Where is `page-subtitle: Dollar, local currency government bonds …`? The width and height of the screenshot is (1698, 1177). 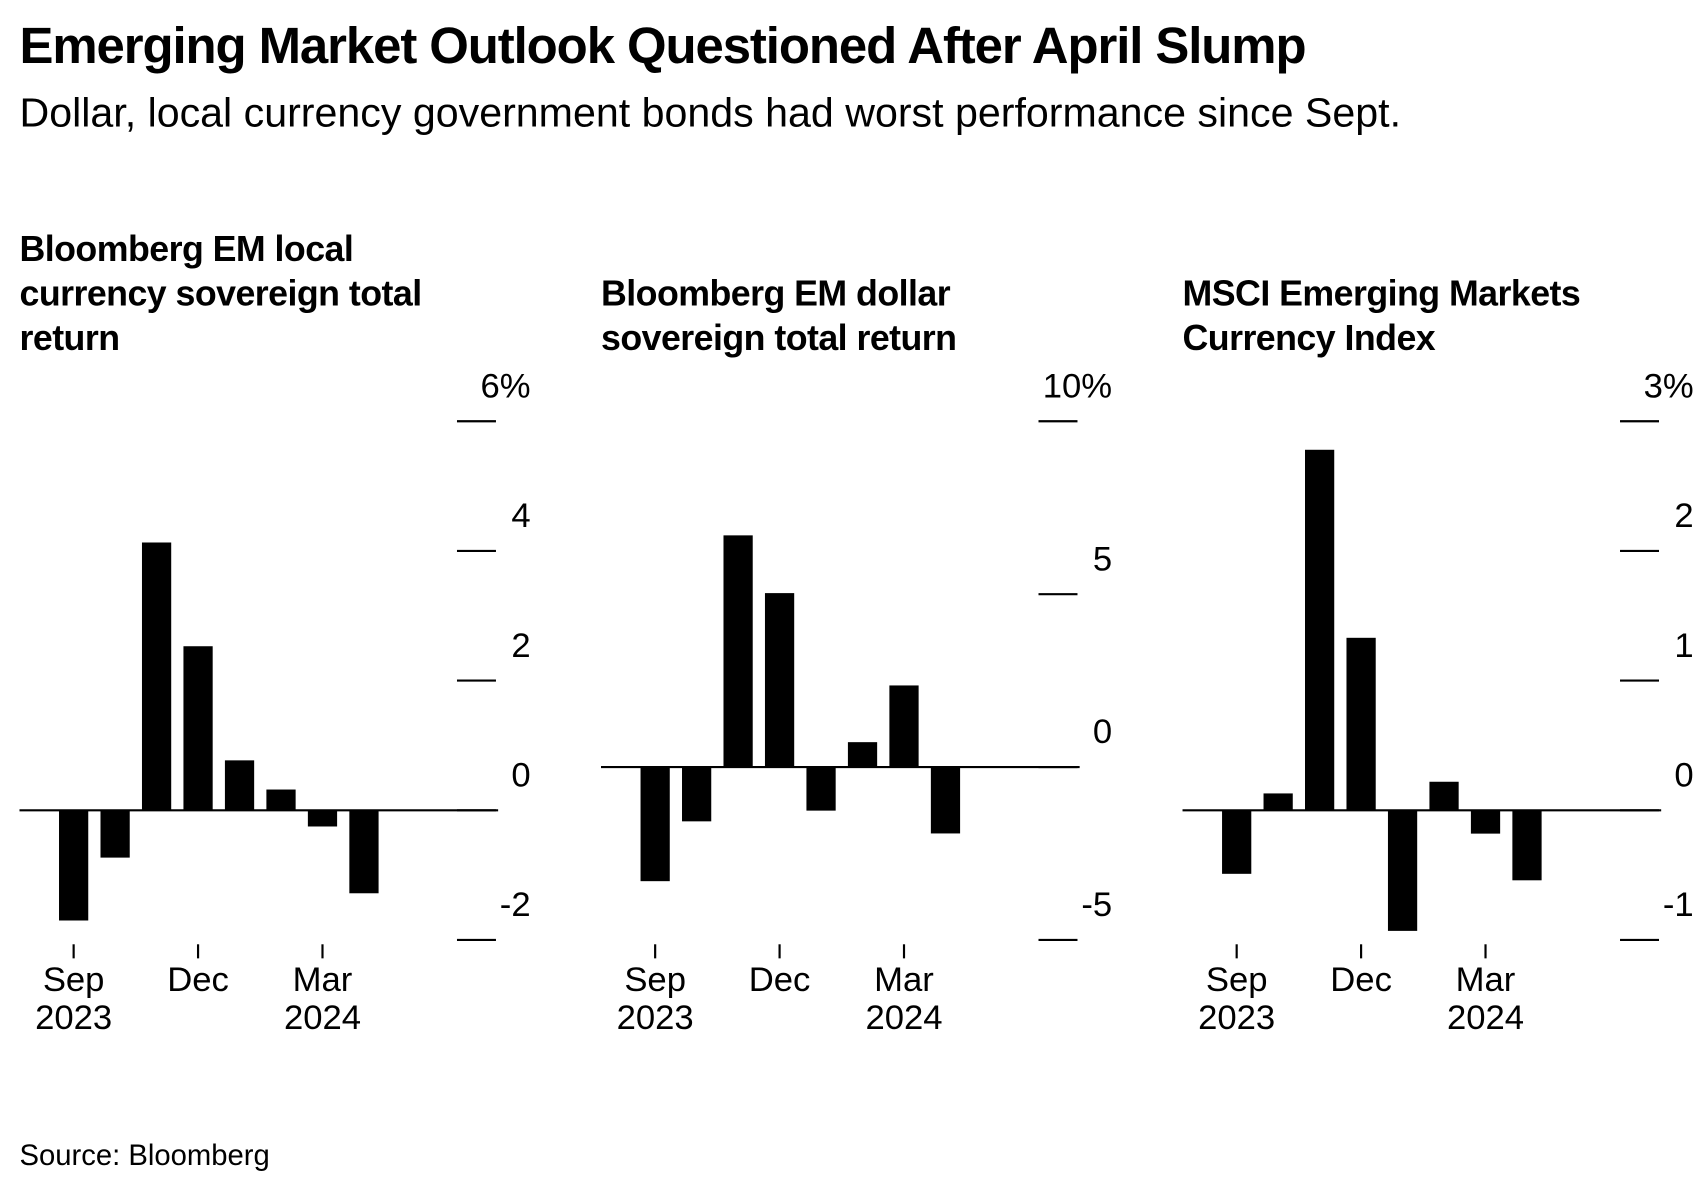 page-subtitle: Dollar, local currency government bonds … is located at coordinates (710, 113).